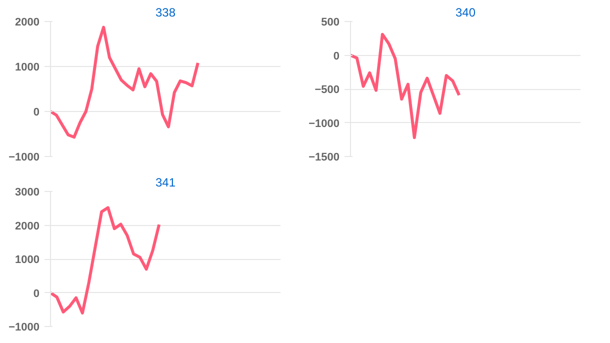  I want to click on chart-title: 341, so click(165, 183).